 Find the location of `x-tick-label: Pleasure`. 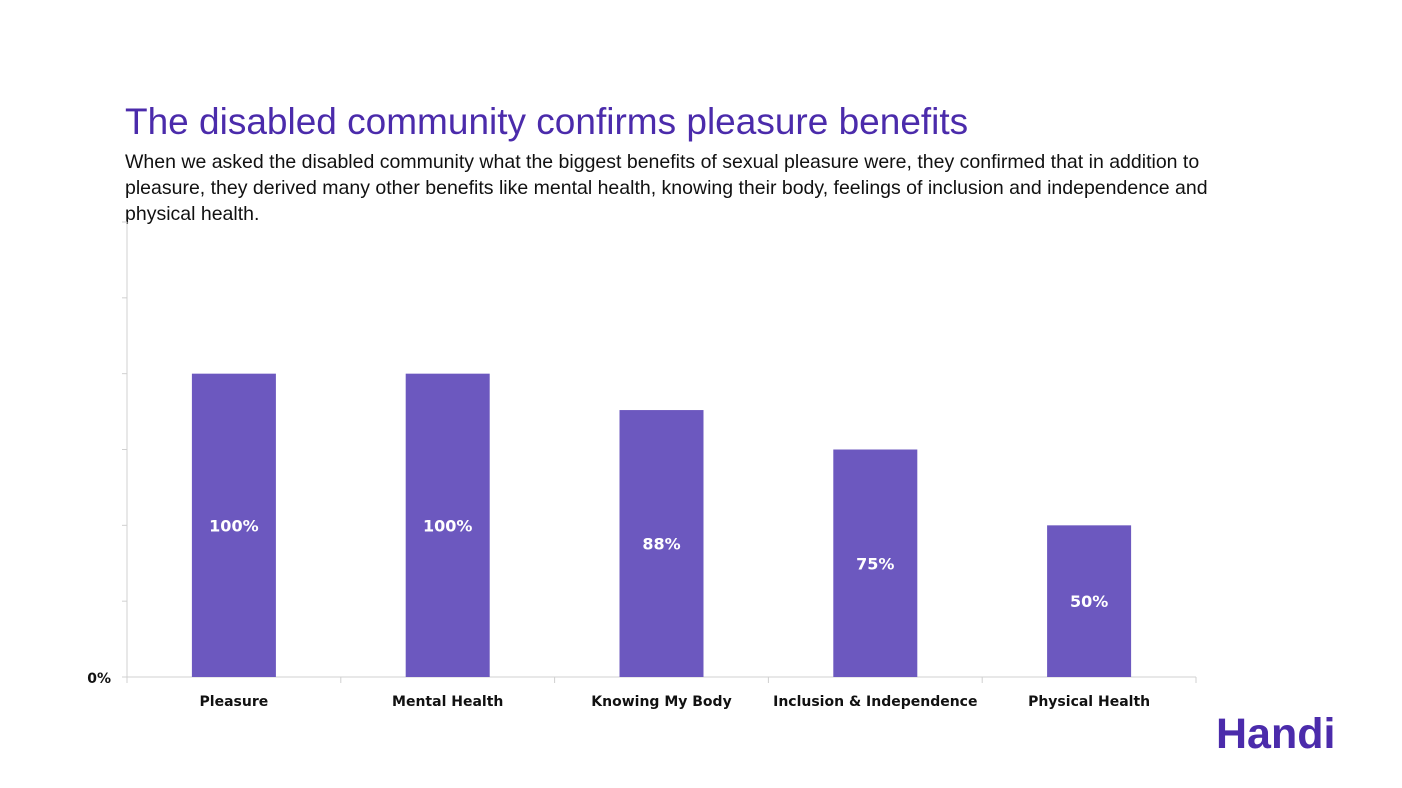

x-tick-label: Pleasure is located at coordinates (234, 702).